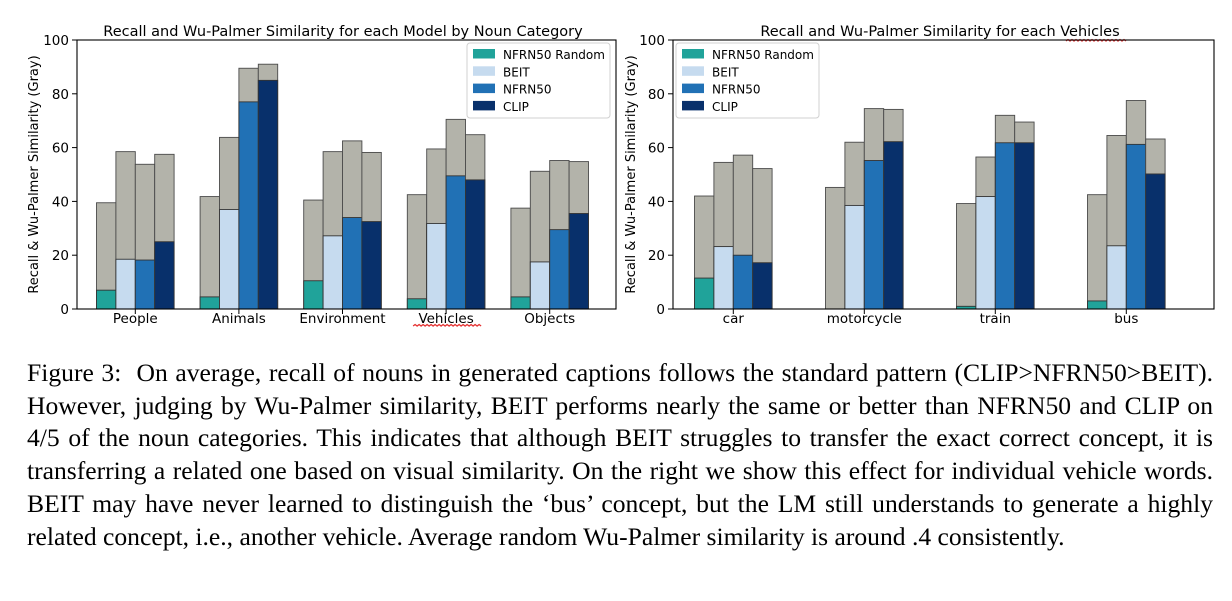  Describe the element at coordinates (447, 325) in the screenshot. I see `category-spellcheck-underline` at that location.